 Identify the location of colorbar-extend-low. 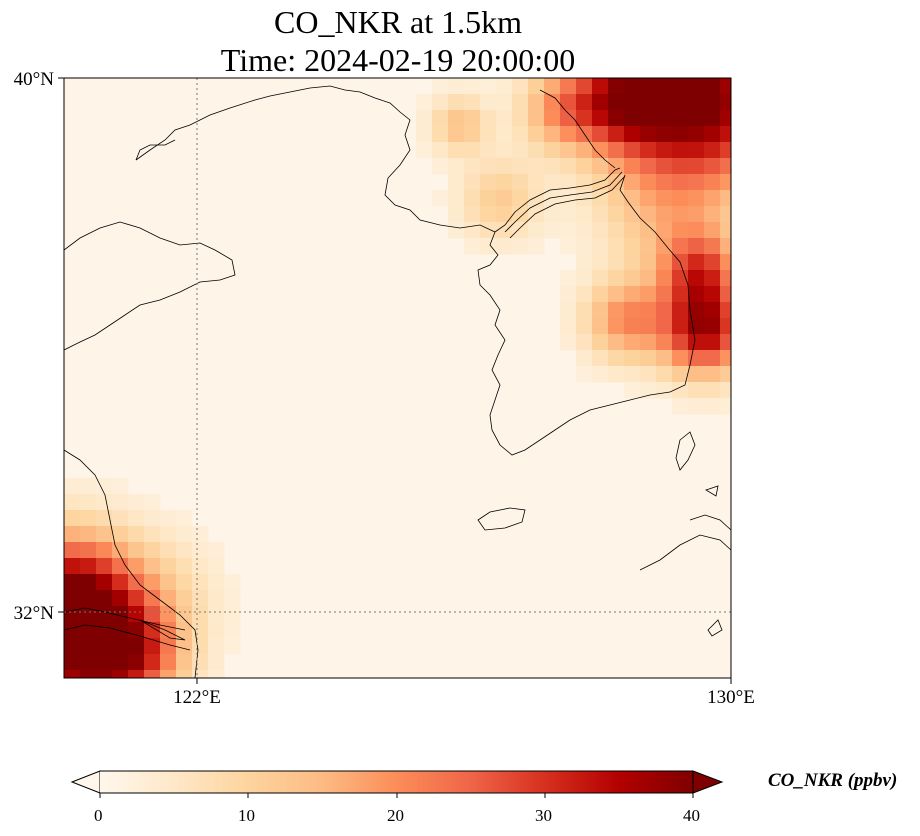
(85, 782).